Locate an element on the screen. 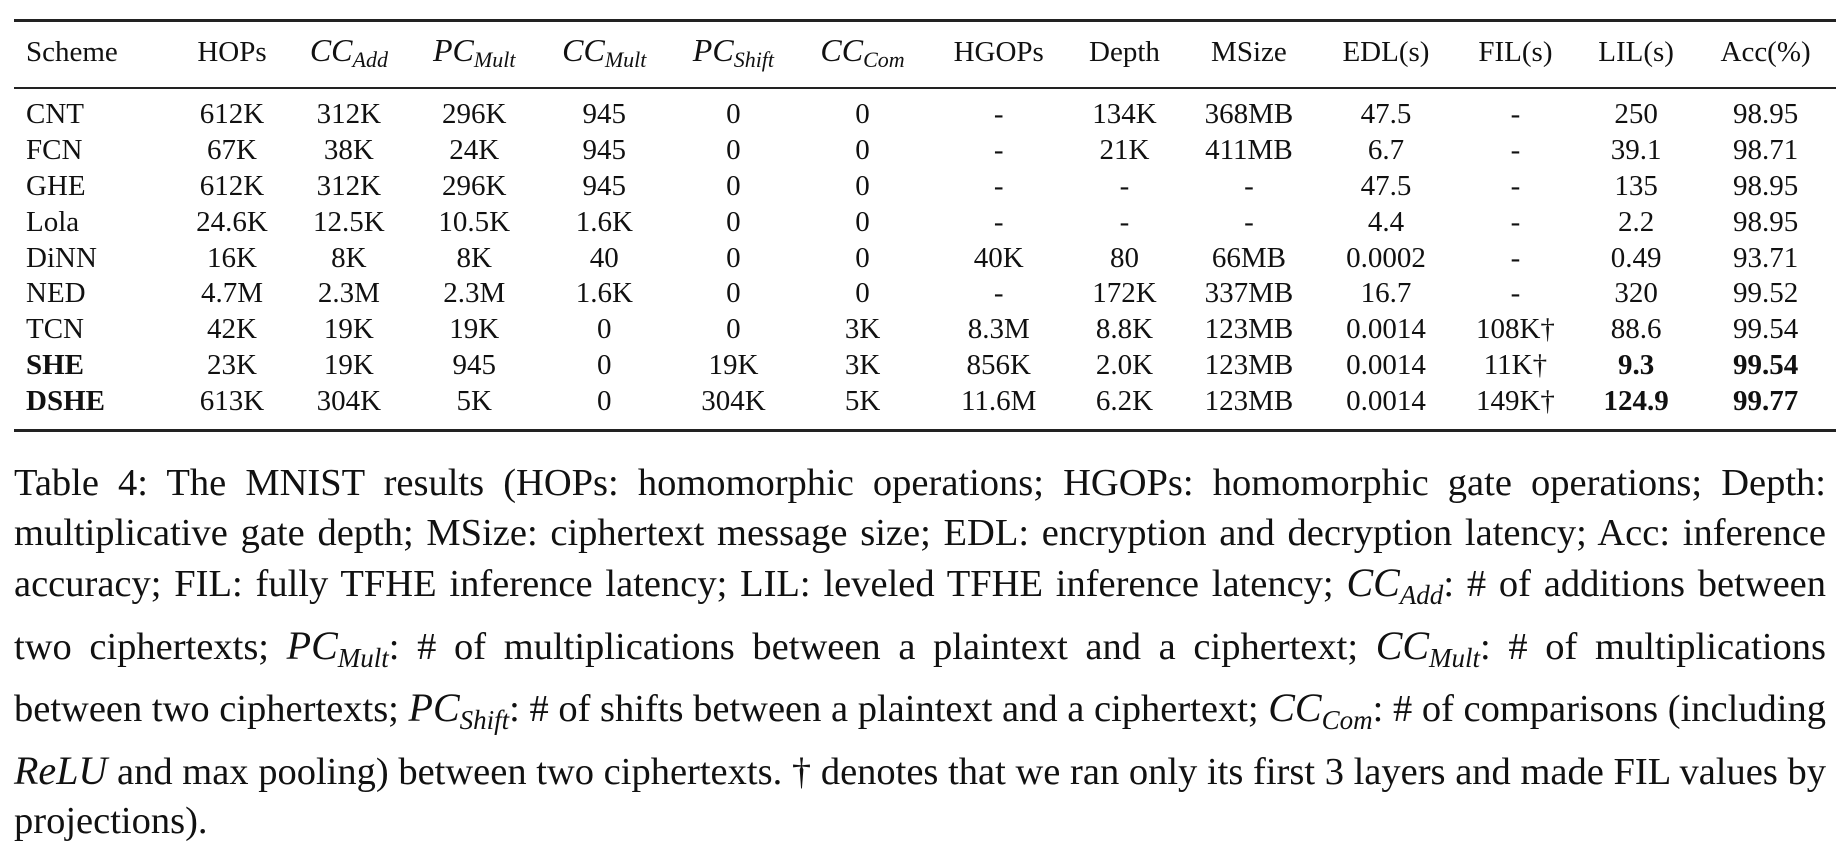 The height and width of the screenshot is (866, 1843). table-cell: 42K is located at coordinates (231, 329).